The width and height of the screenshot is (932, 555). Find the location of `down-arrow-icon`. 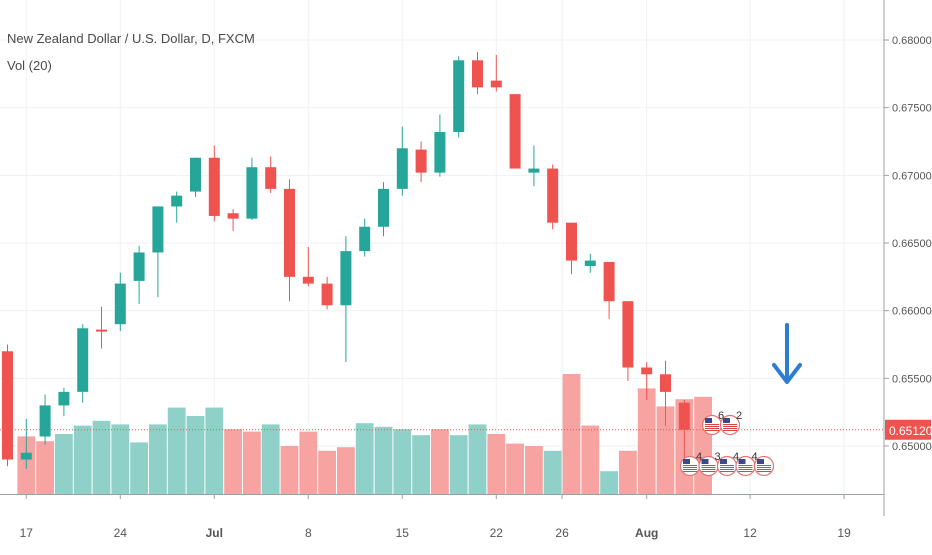

down-arrow-icon is located at coordinates (787, 353).